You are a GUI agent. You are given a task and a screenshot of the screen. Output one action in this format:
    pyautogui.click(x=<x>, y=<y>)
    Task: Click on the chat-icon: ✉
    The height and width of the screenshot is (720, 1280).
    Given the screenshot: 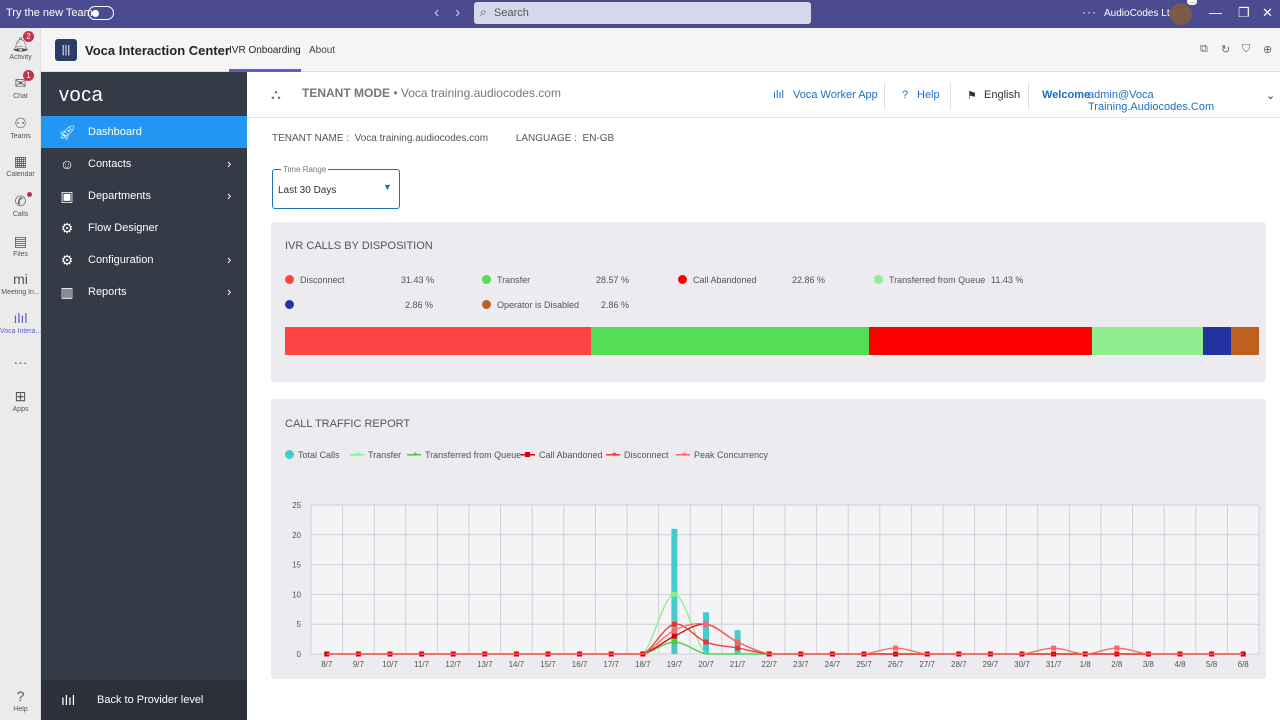 What is the action you would take?
    pyautogui.click(x=20, y=83)
    